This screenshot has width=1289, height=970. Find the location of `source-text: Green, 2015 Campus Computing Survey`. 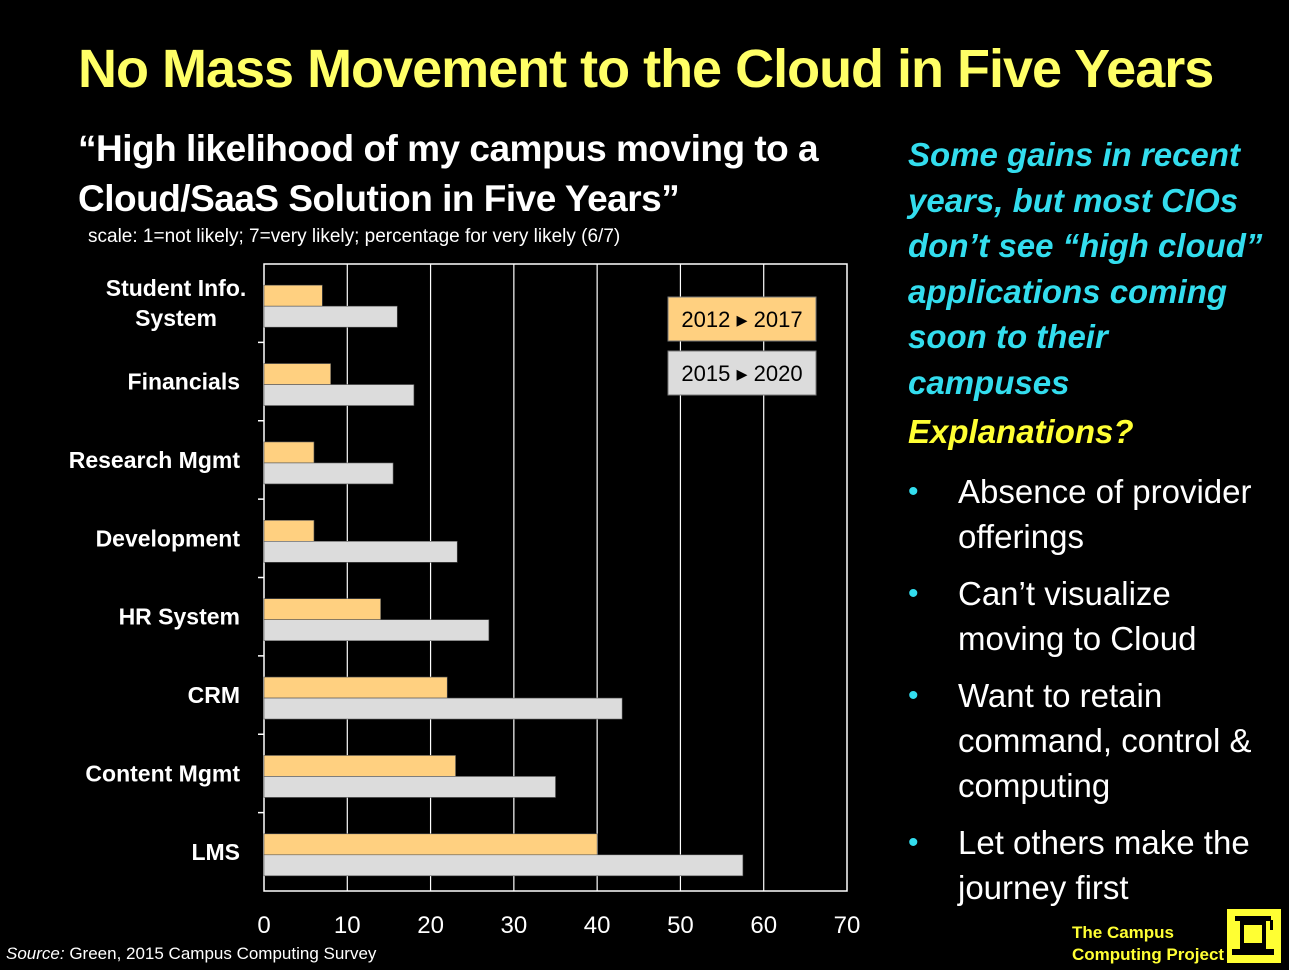

source-text: Green, 2015 Campus Computing Survey is located at coordinates (220, 953).